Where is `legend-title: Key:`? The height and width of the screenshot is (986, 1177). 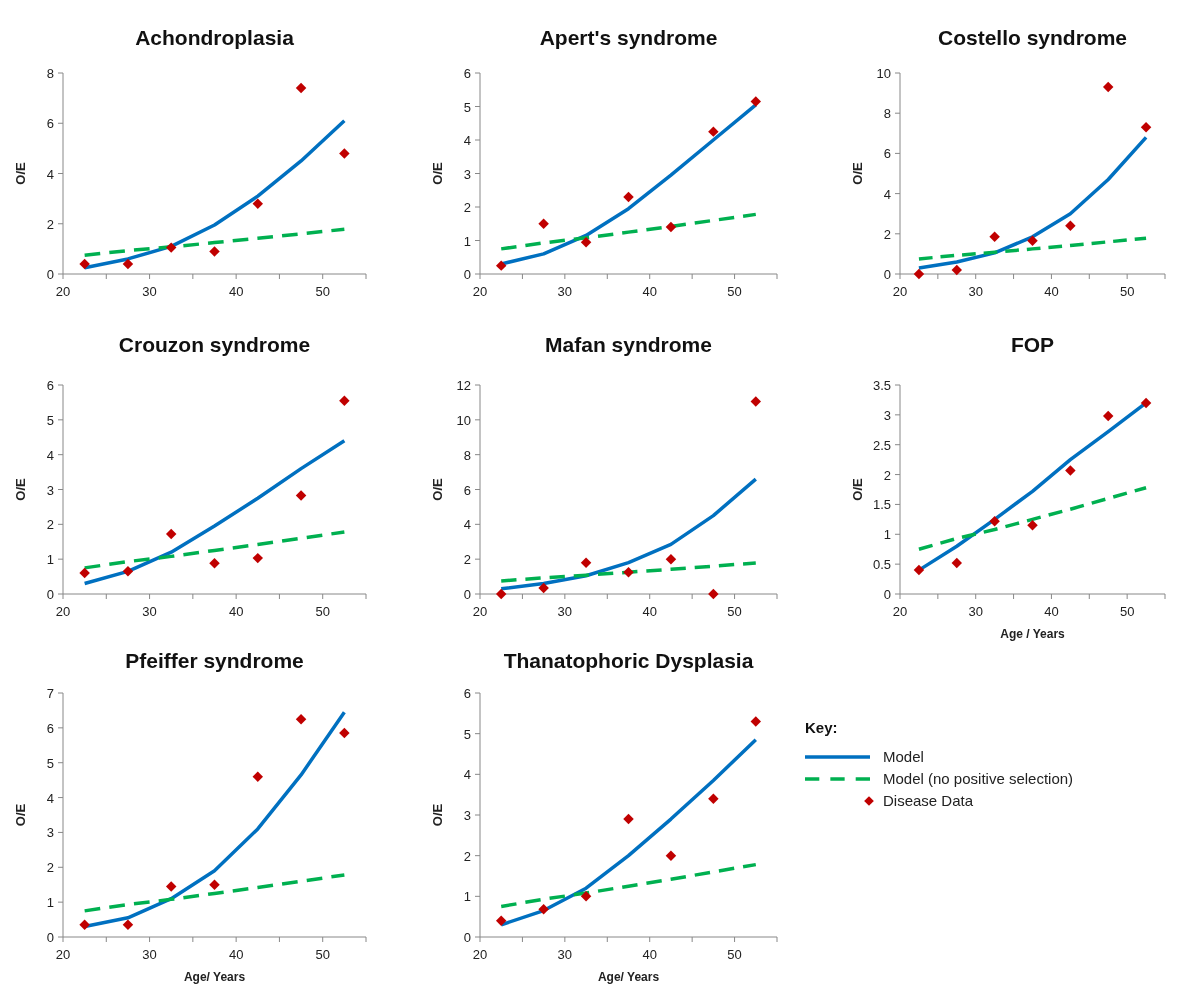
legend-title: Key: is located at coordinates (821, 727).